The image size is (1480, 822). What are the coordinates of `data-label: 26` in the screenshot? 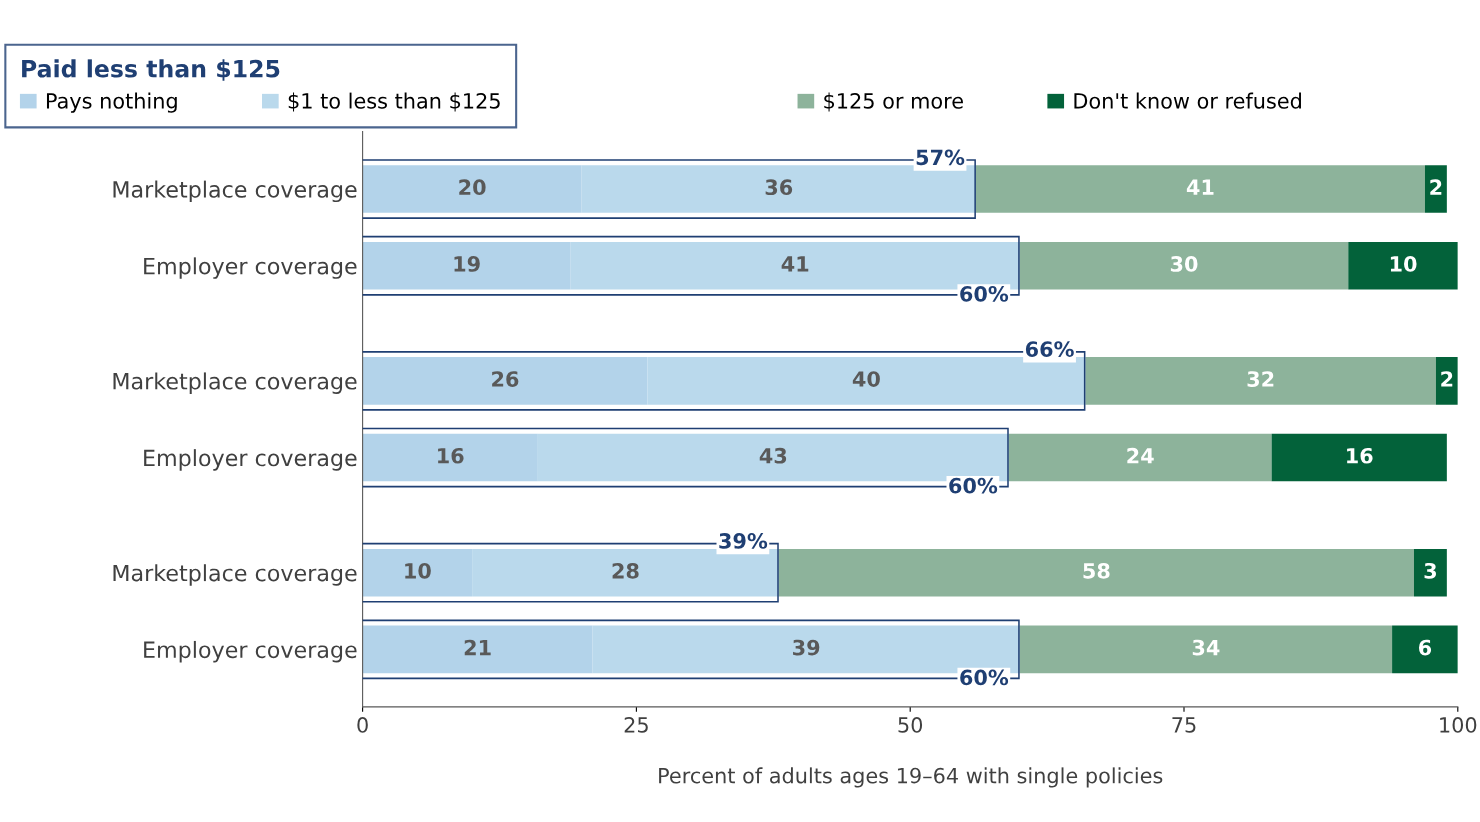 It's located at (505, 379).